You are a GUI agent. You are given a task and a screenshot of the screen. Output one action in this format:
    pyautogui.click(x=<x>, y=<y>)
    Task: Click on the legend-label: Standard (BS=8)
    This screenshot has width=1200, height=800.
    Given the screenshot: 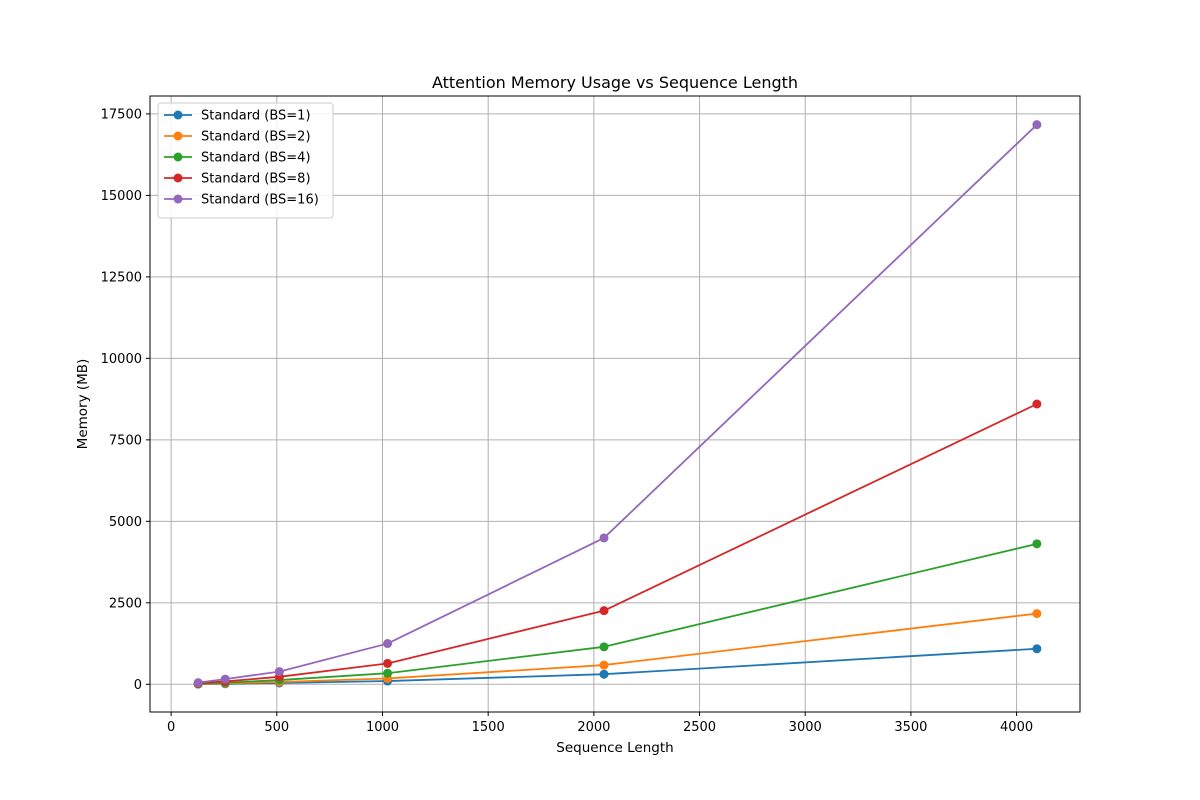 What is the action you would take?
    pyautogui.click(x=256, y=179)
    